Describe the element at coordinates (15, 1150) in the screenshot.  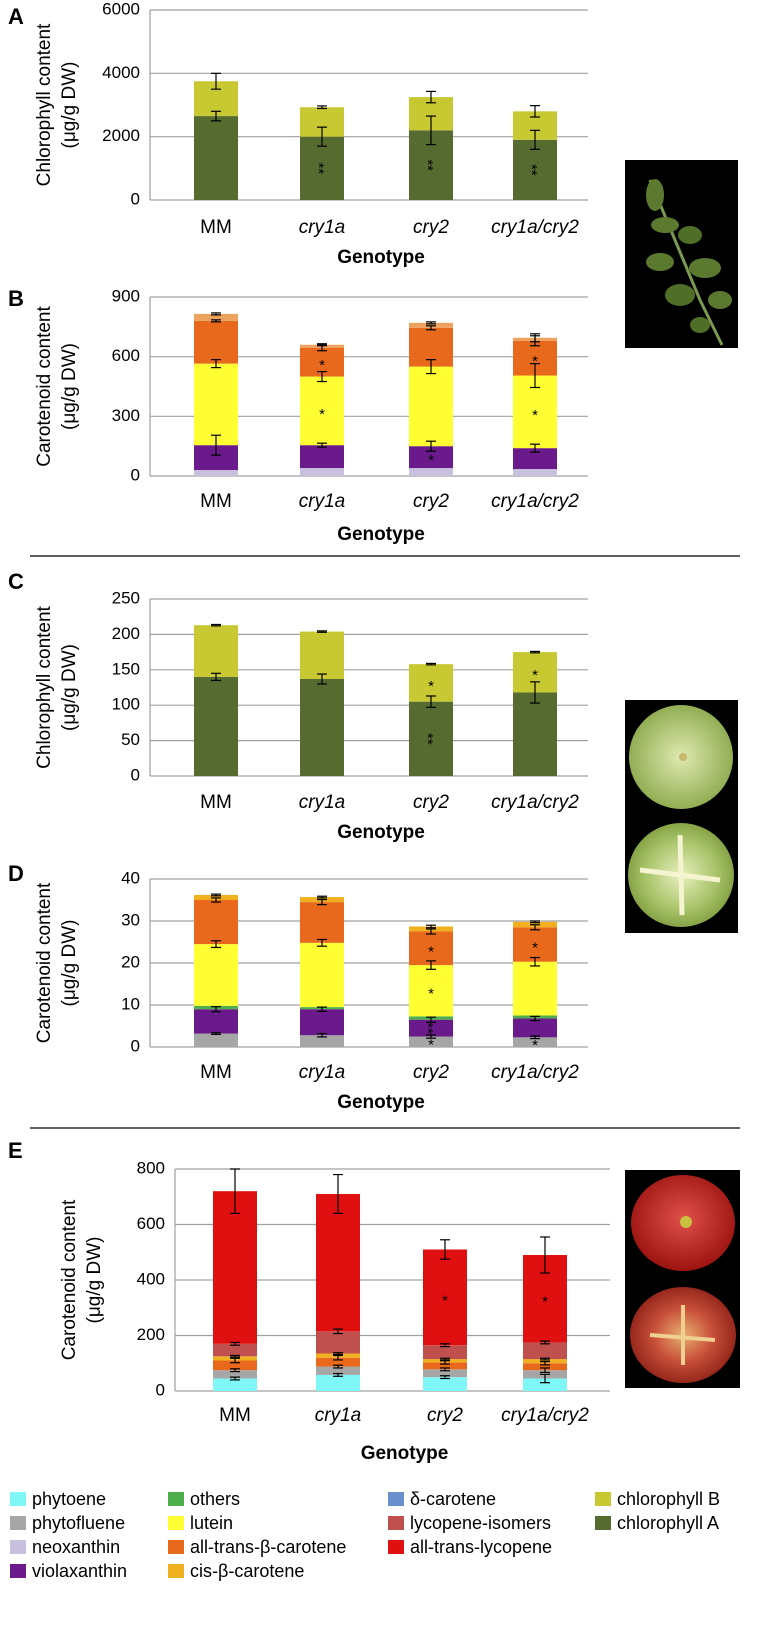
I see `panel-label: E` at that location.